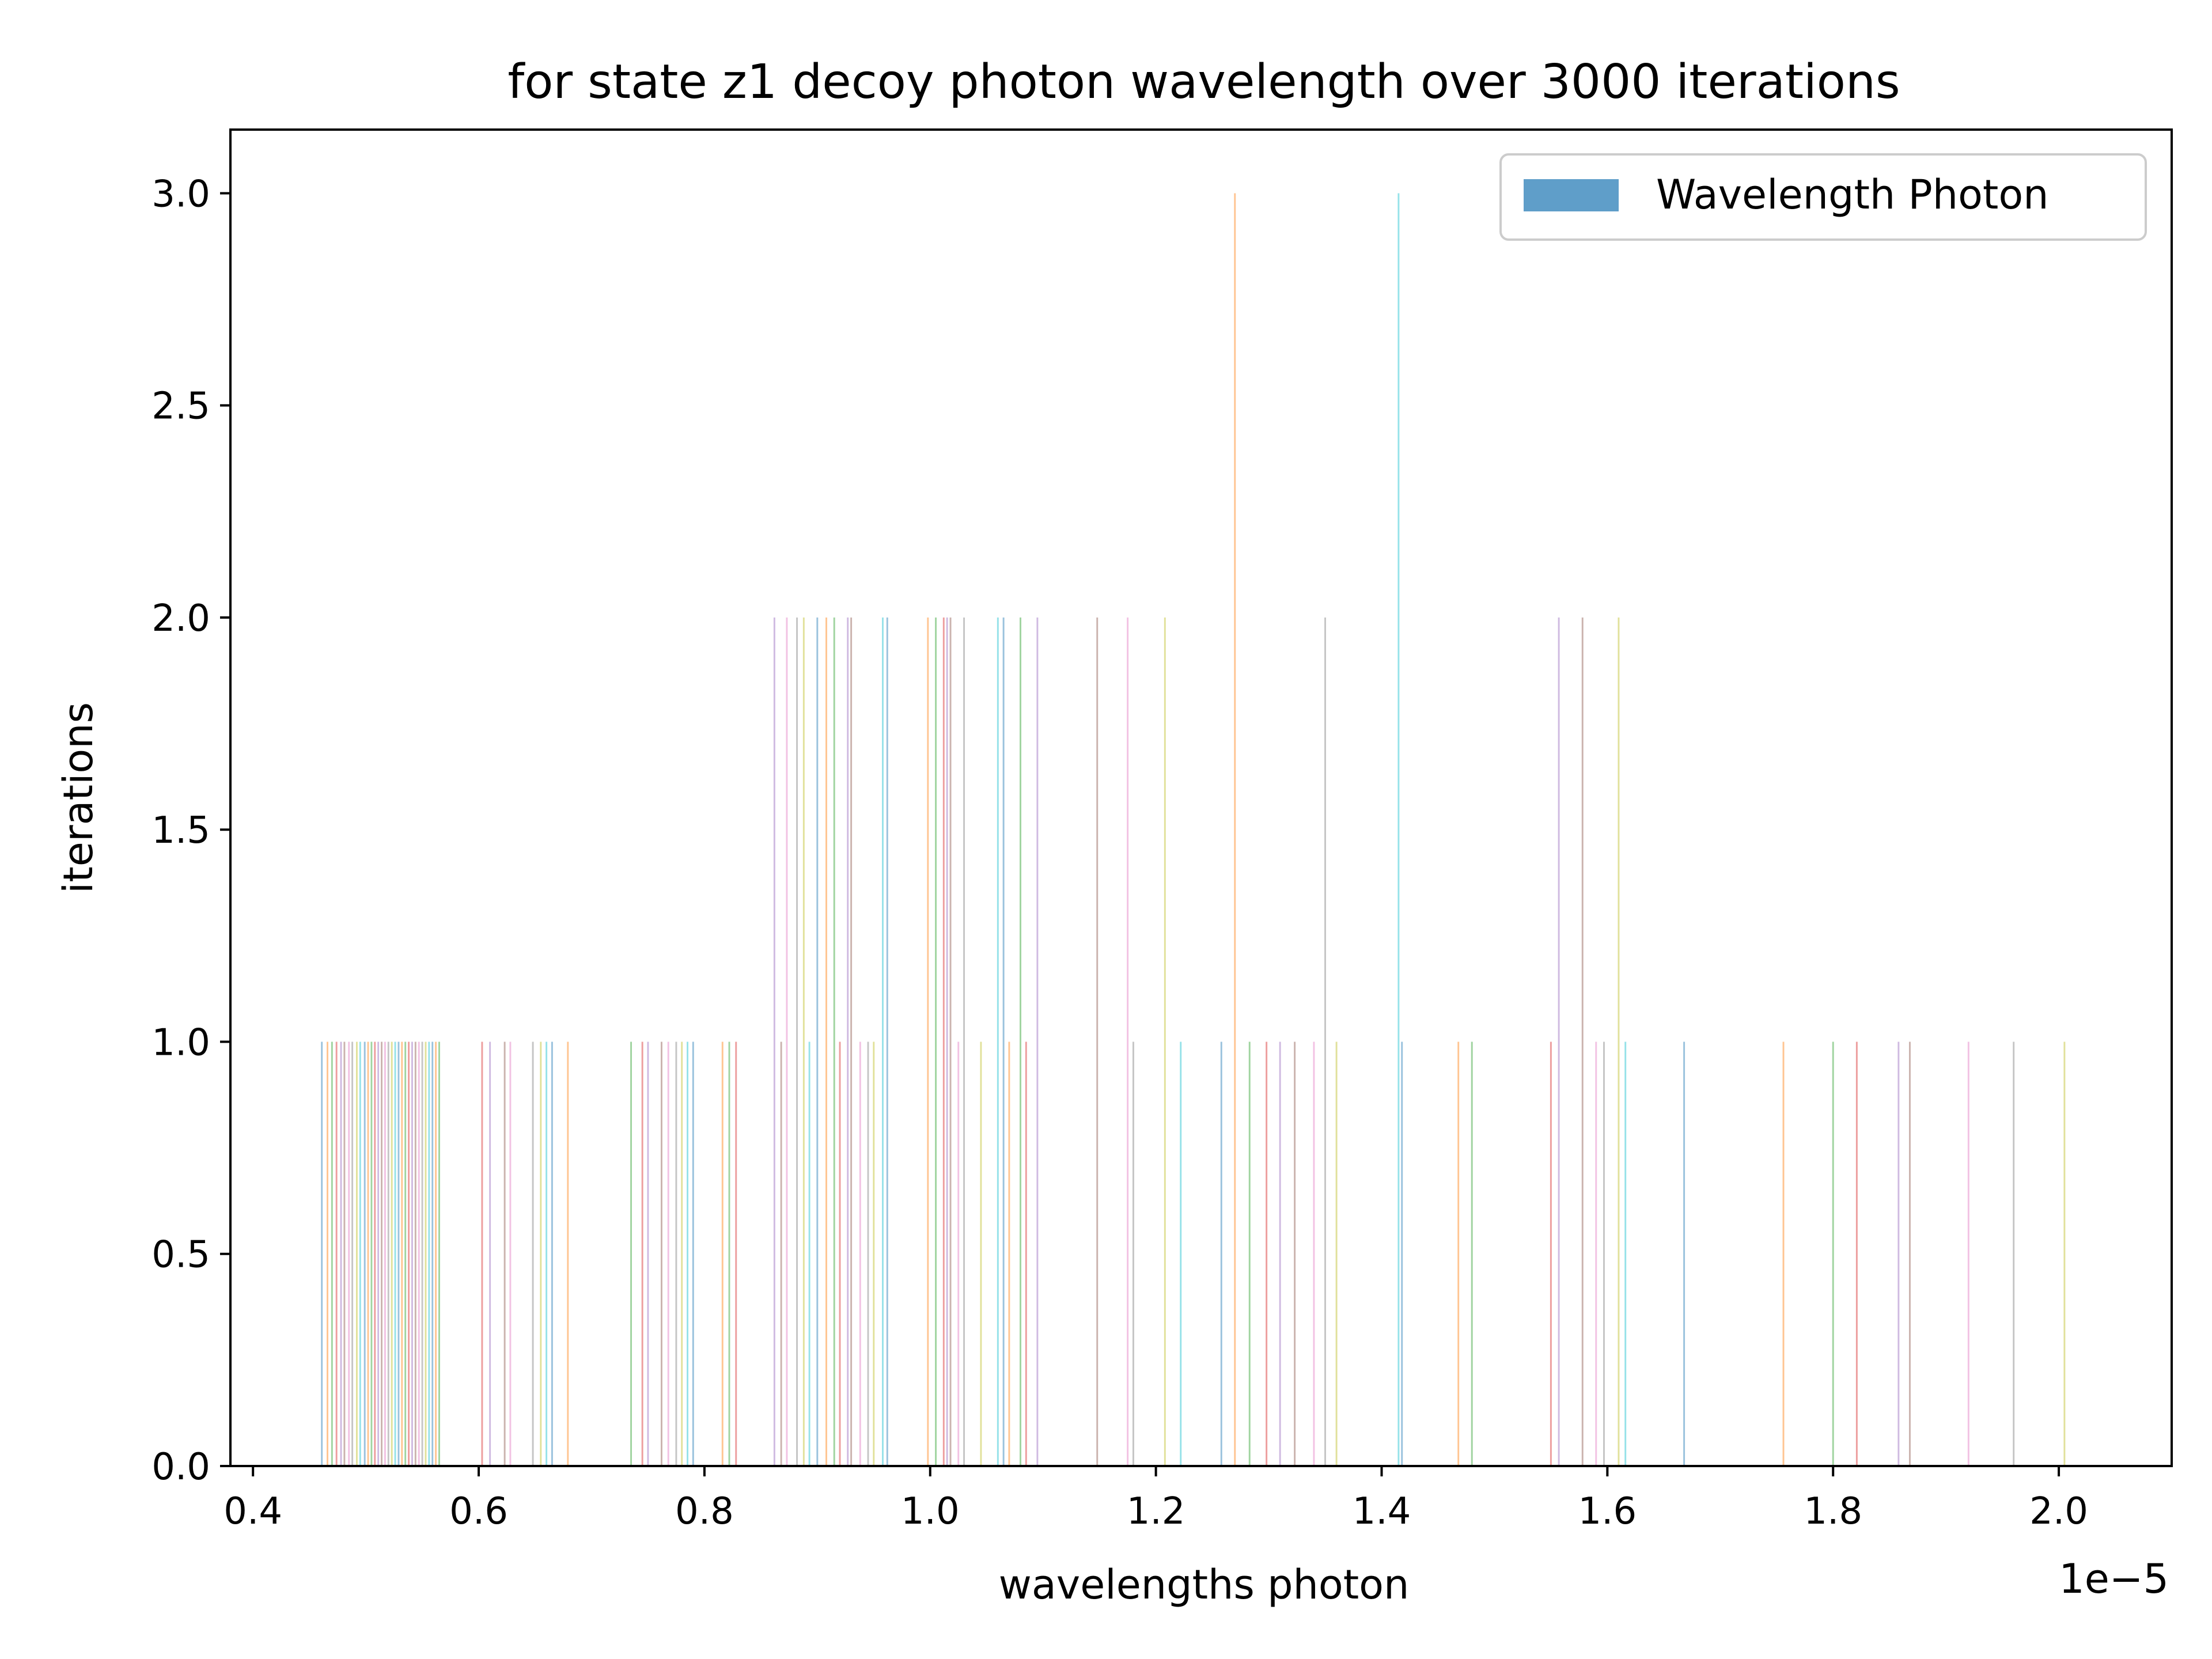 Image resolution: width=2212 pixels, height=1659 pixels. I want to click on x-tick-label: 0.6, so click(478, 1511).